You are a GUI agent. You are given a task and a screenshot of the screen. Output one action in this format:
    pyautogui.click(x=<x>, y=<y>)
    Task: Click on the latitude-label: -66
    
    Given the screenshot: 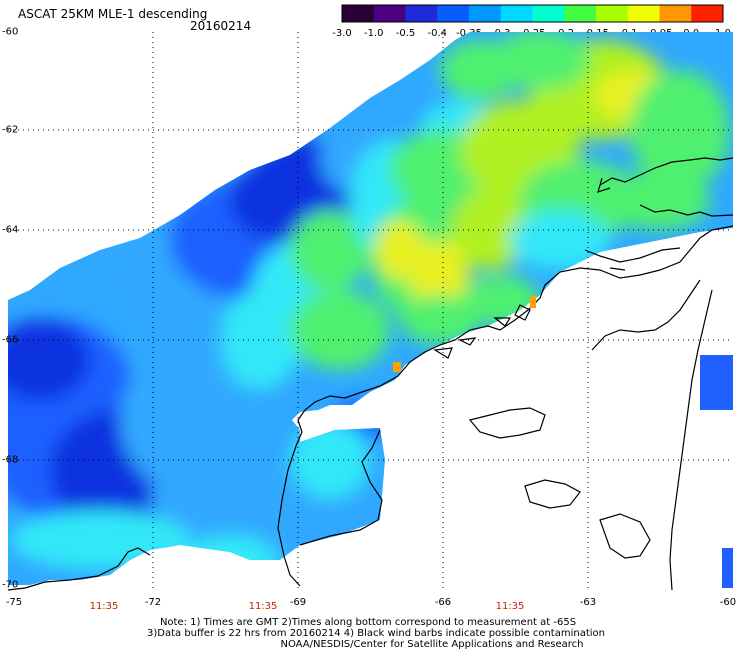 What is the action you would take?
    pyautogui.click(x=10, y=340)
    